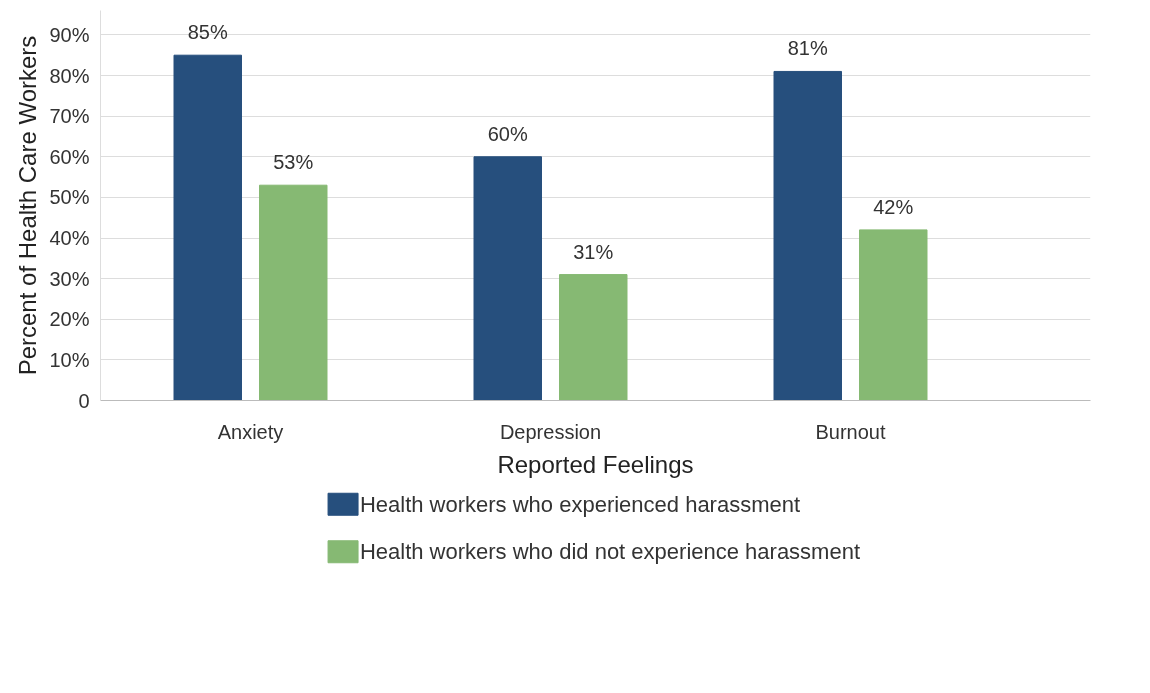  I want to click on y-tick-label: 20%, so click(69, 319).